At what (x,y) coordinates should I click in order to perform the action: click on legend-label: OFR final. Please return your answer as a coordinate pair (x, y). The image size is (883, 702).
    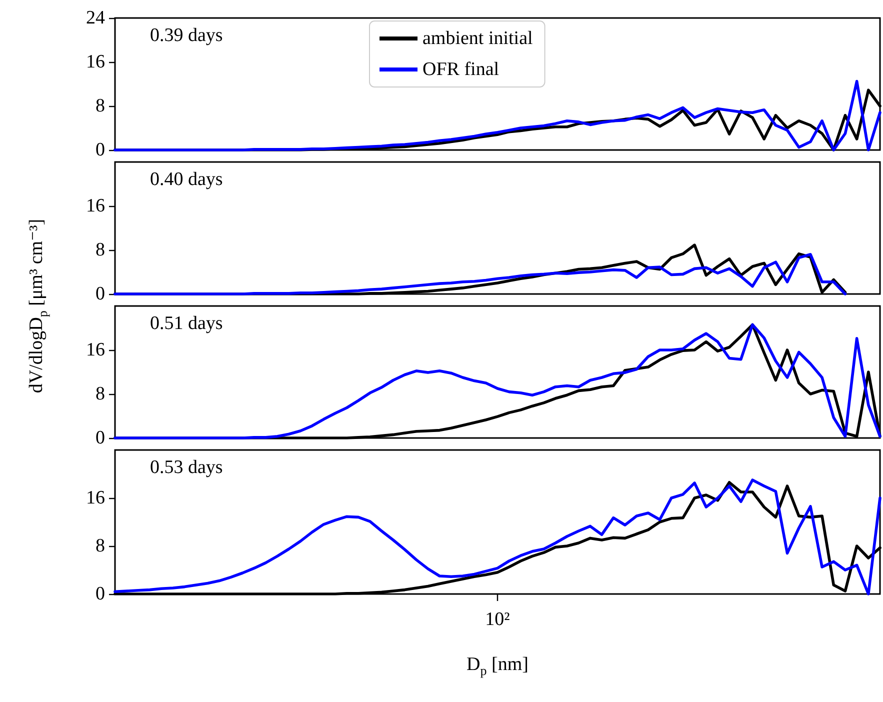
    Looking at the image, I should click on (461, 69).